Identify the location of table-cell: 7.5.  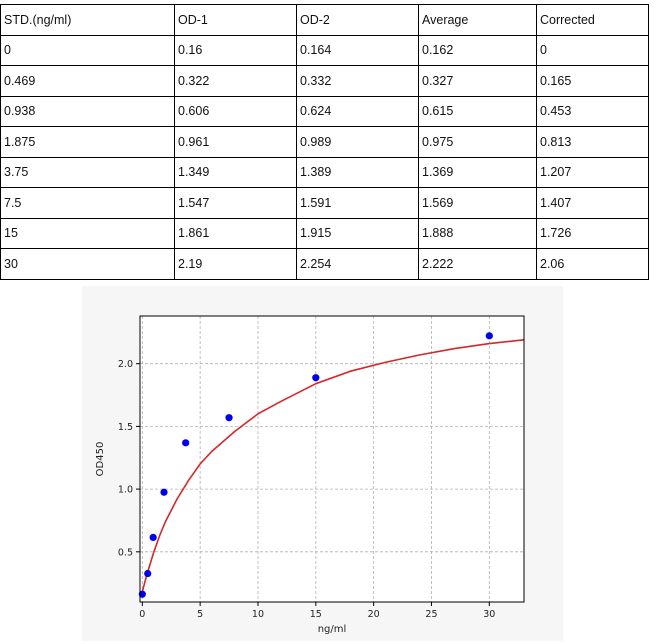
(87, 203).